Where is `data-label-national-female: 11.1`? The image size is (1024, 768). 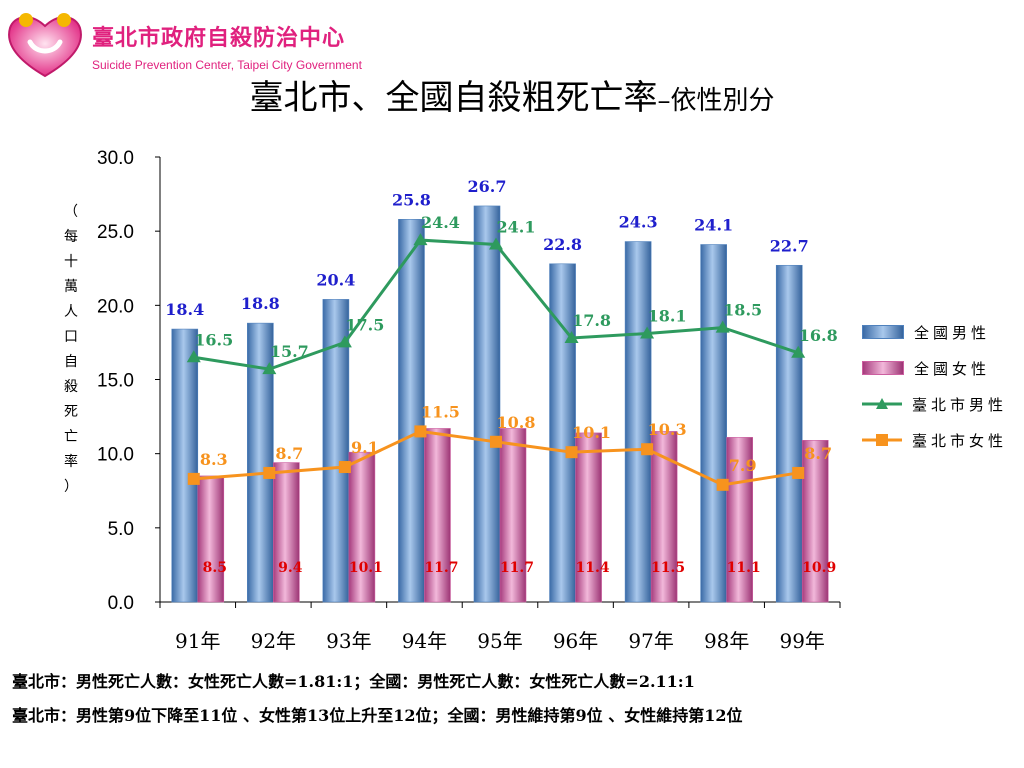
data-label-national-female: 11.1 is located at coordinates (744, 568).